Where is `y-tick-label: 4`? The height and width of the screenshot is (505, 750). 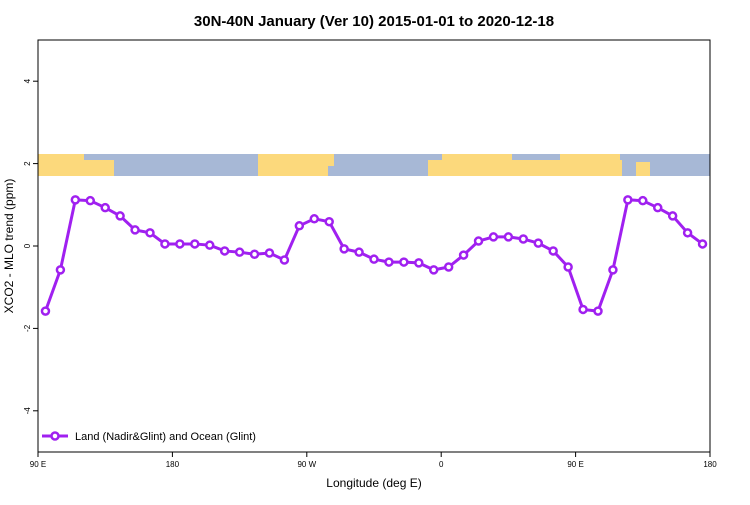 y-tick-label: 4 is located at coordinates (27, 80).